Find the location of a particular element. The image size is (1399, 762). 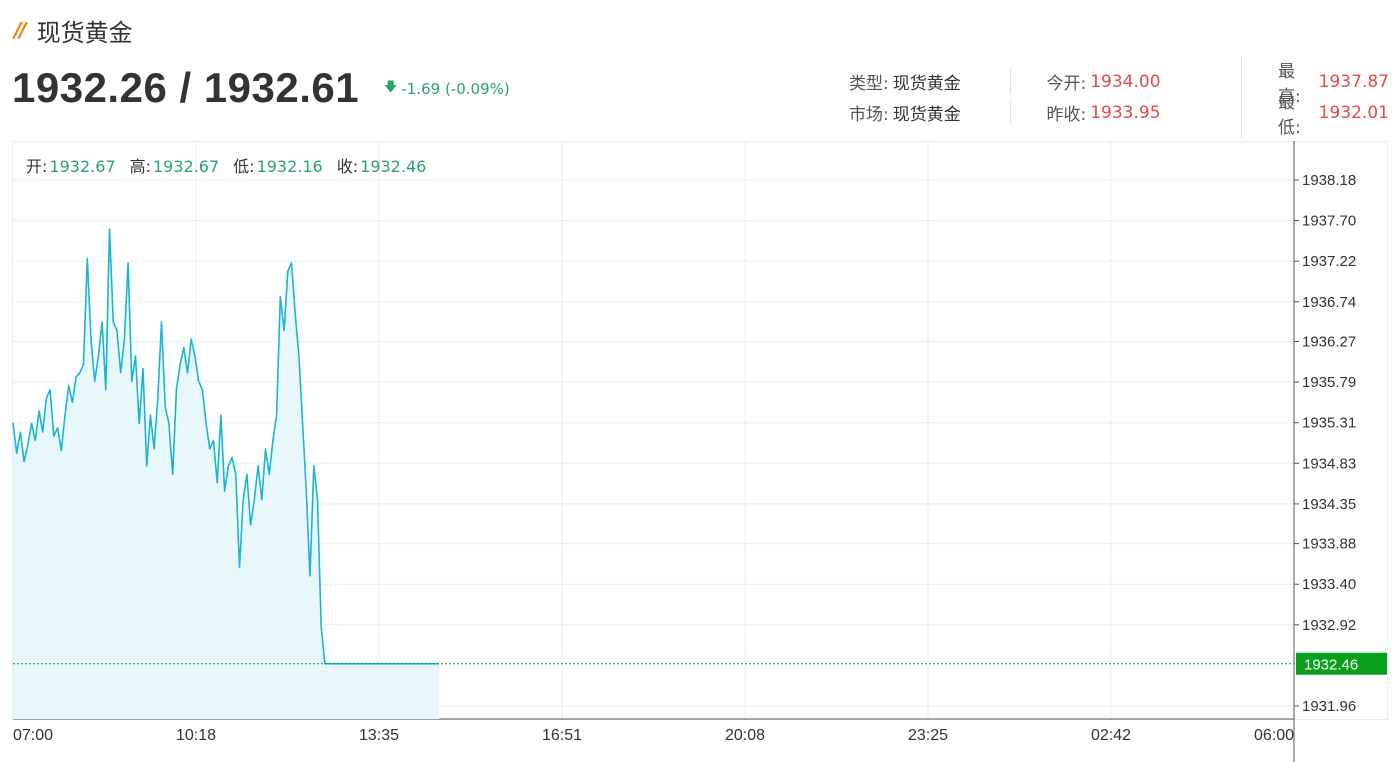

ohlc-open: 开: 1932.67 is located at coordinates (71, 165).